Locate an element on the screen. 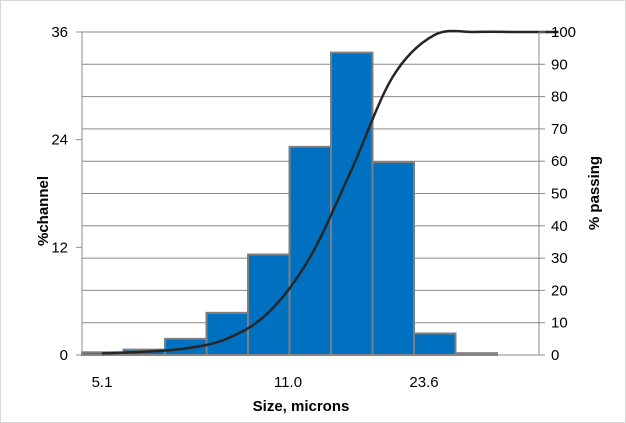 The image size is (626, 423). left-axis-ticks: 0 12 24 36 is located at coordinates (66, 194).